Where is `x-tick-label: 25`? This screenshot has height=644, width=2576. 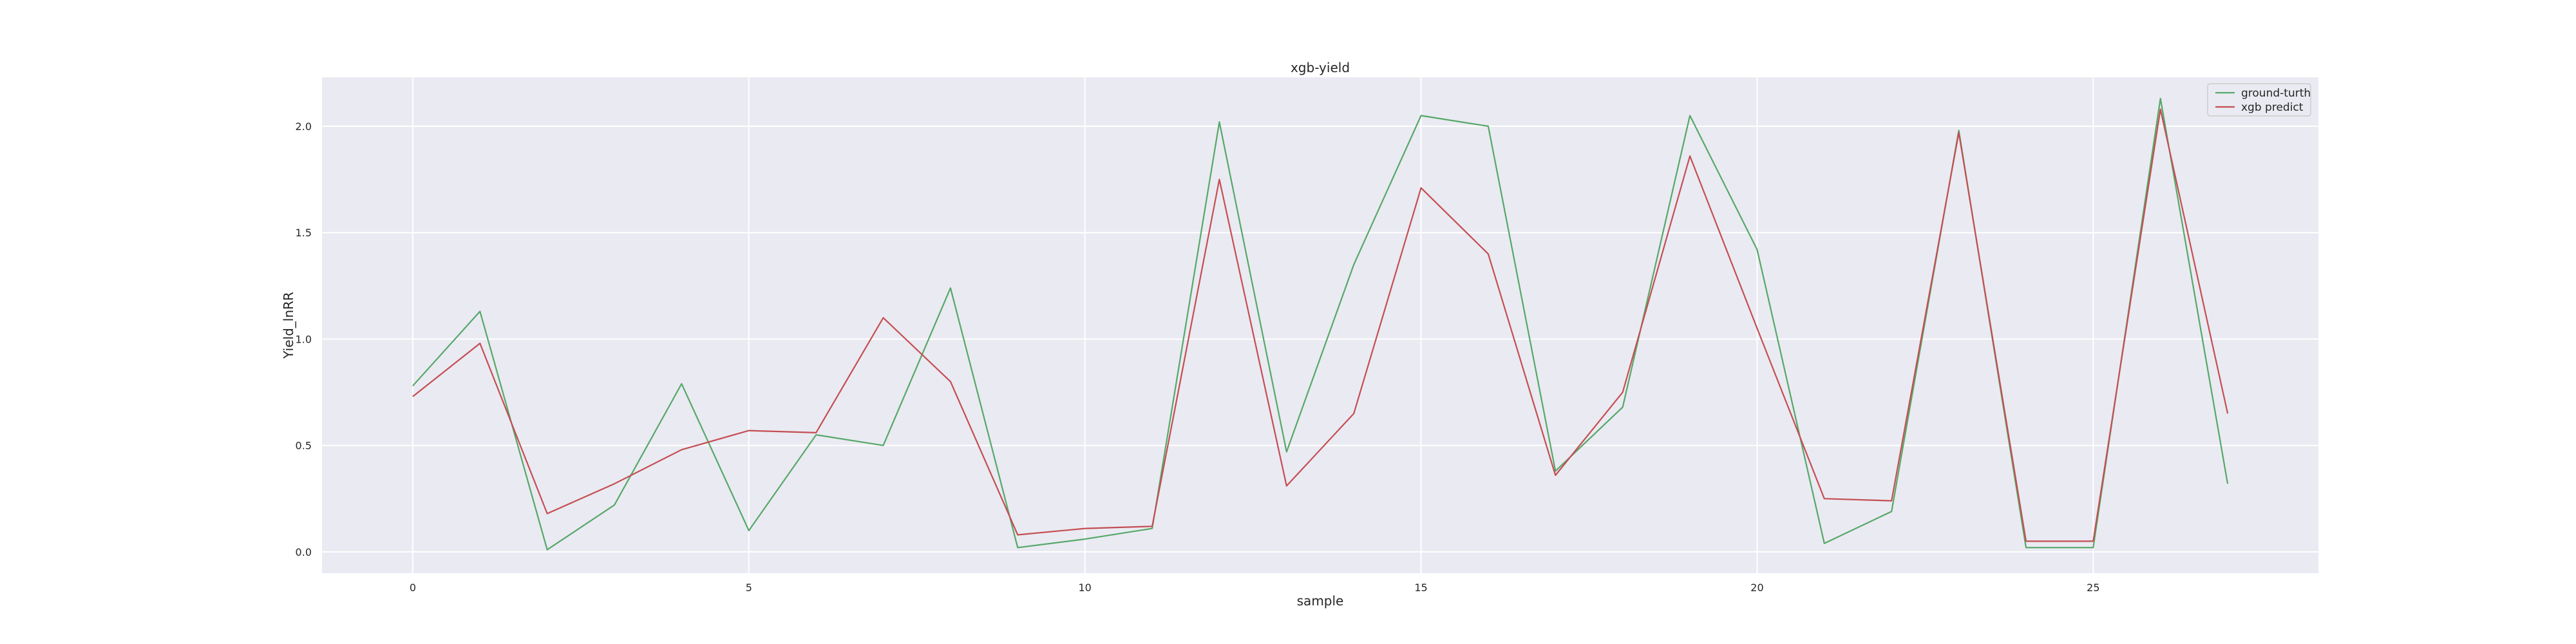 x-tick-label: 25 is located at coordinates (2093, 588).